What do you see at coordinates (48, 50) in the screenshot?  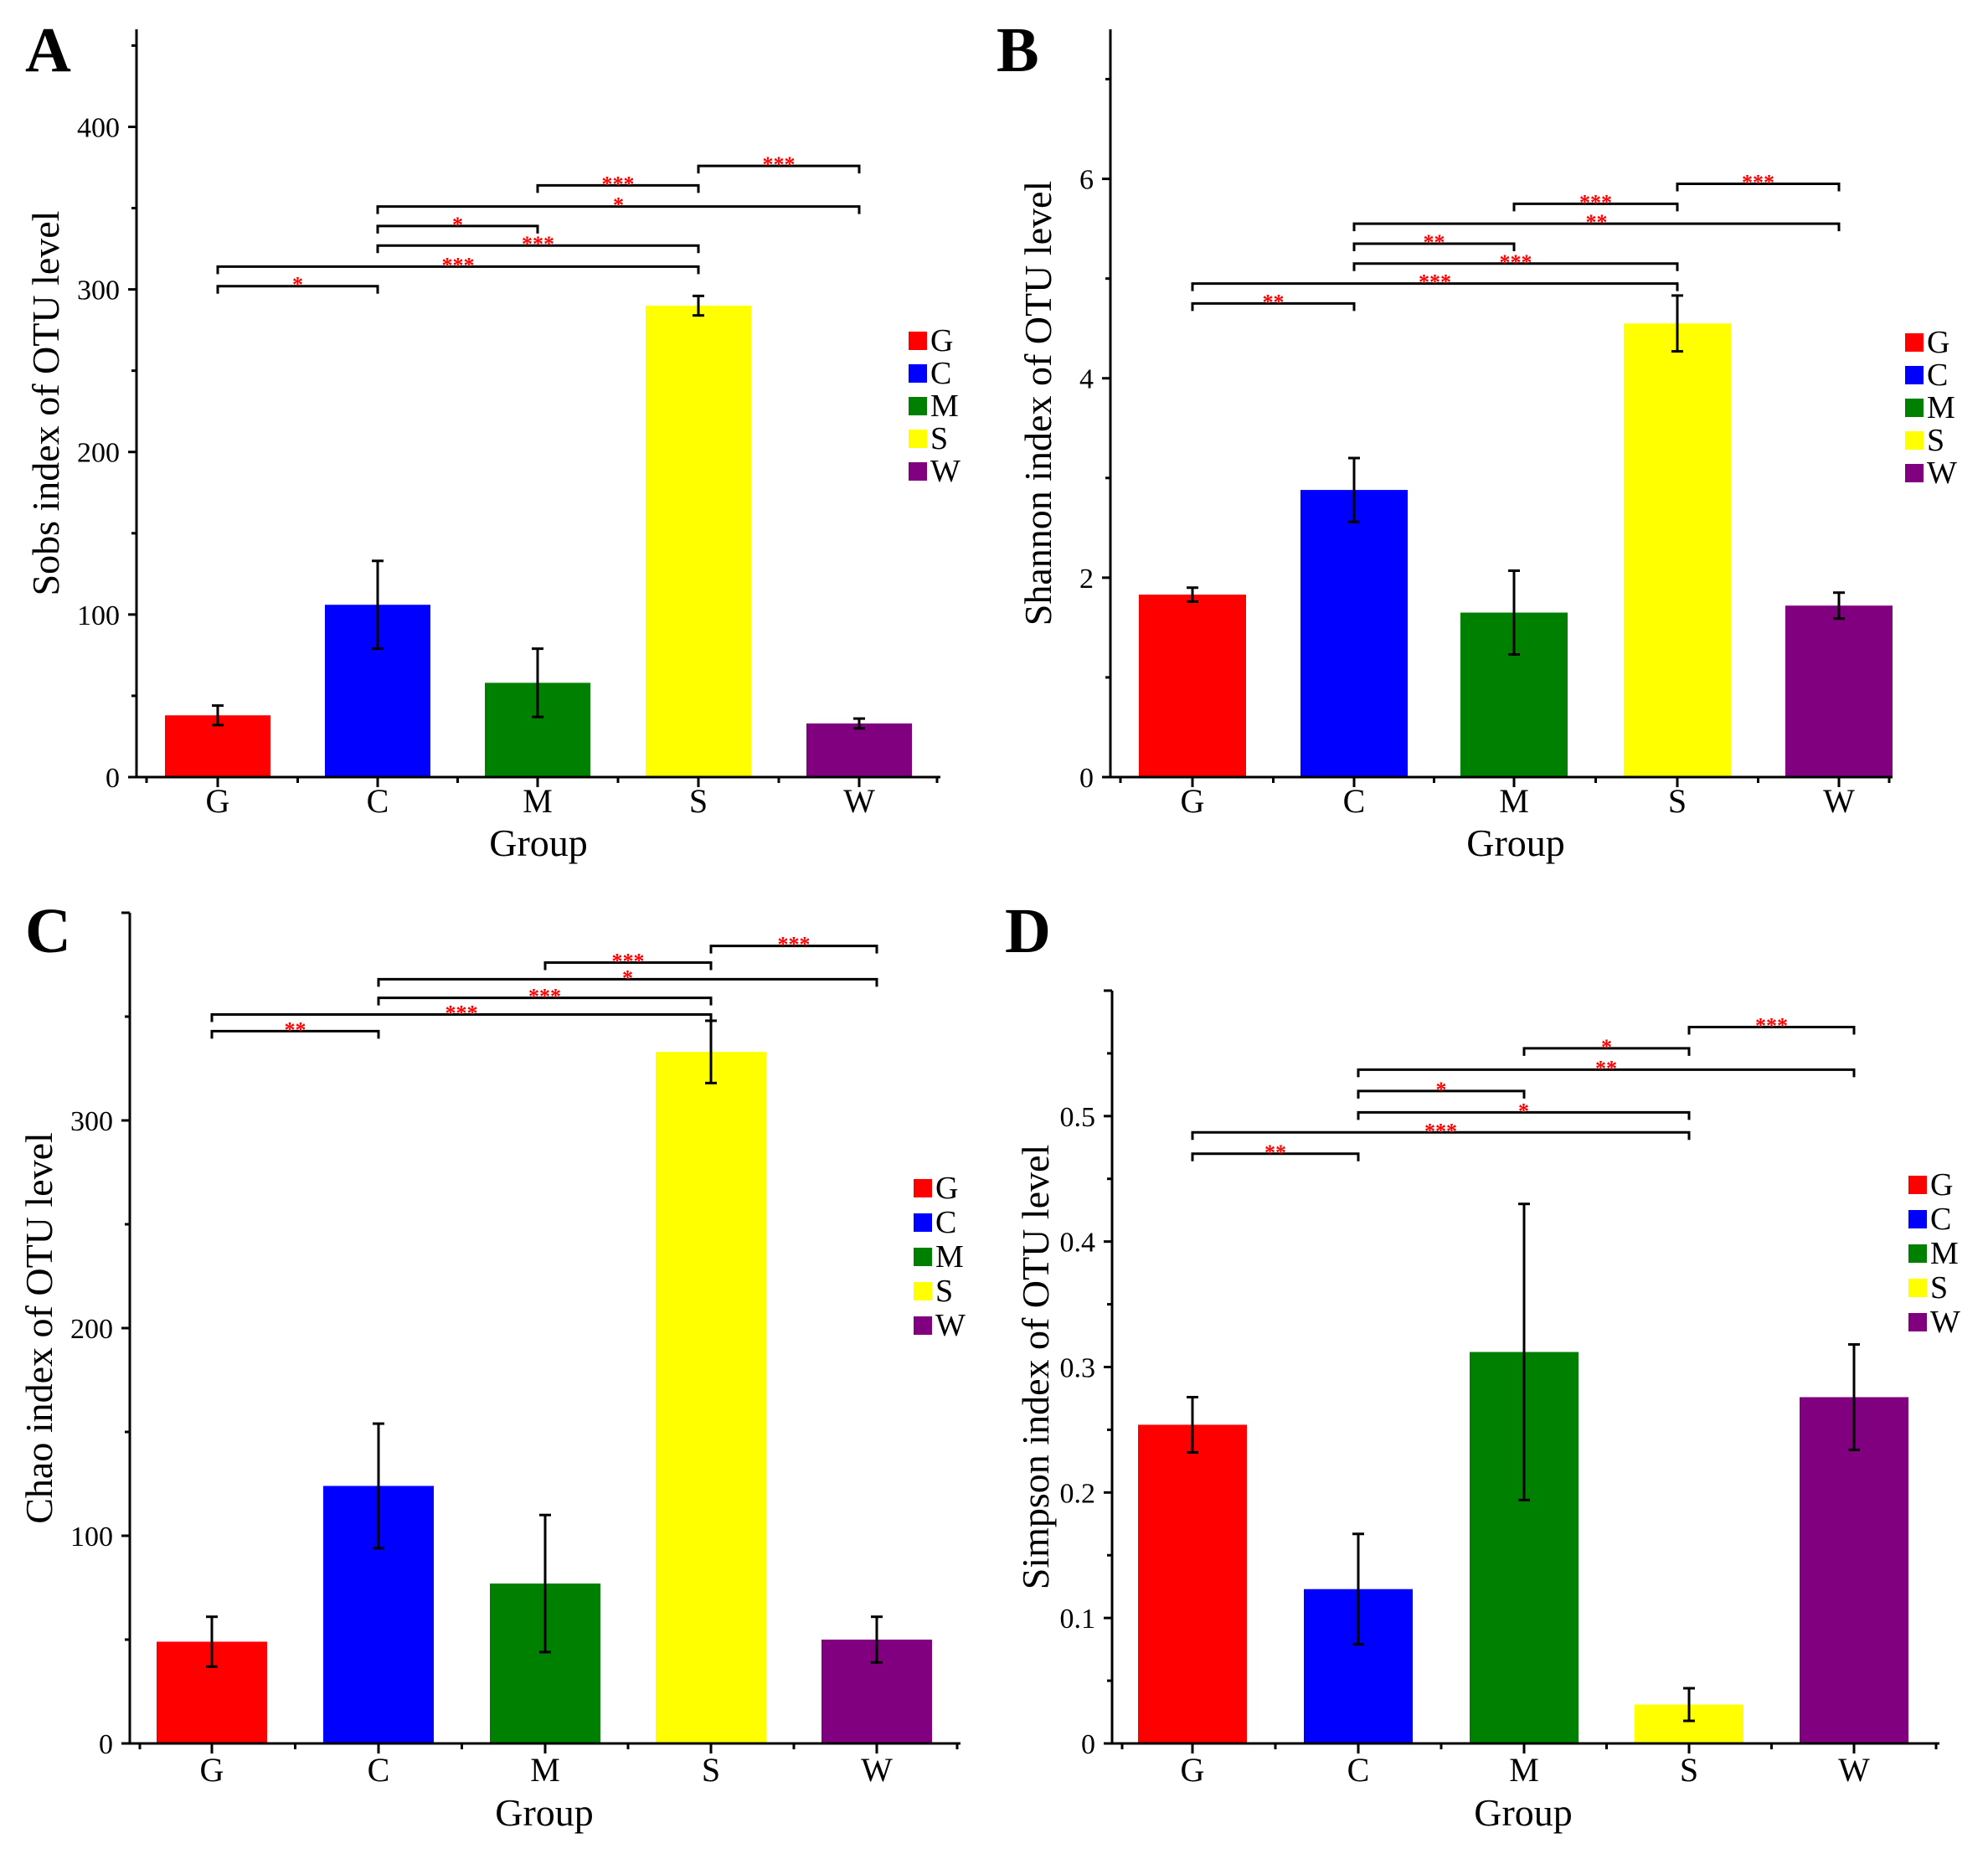 I see `panel-label: A` at bounding box center [48, 50].